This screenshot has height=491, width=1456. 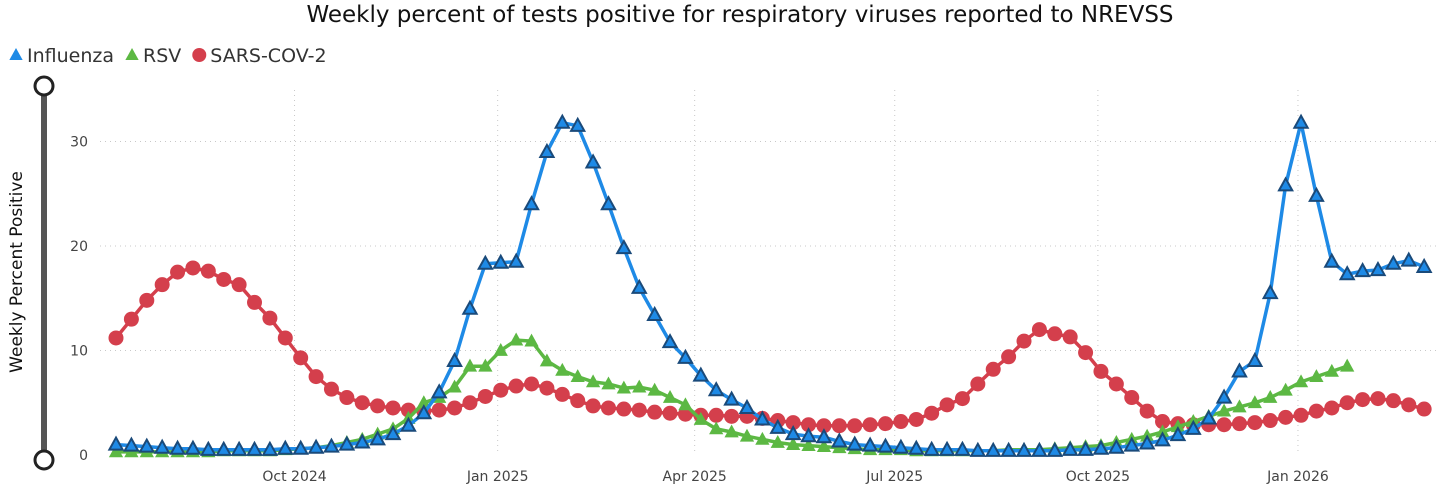 What do you see at coordinates (70, 56) in the screenshot?
I see `legend-label-influenza: Influenza` at bounding box center [70, 56].